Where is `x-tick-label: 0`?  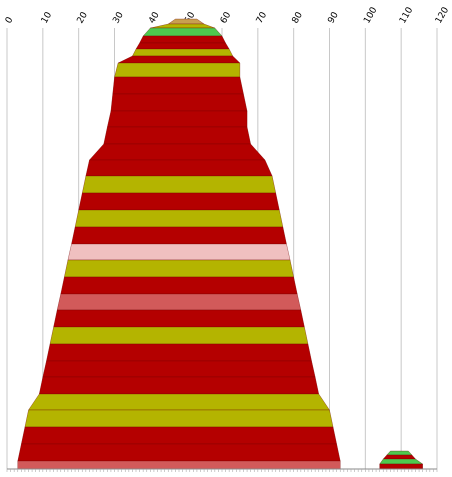 x-tick-label: 0 is located at coordinates (10, 20).